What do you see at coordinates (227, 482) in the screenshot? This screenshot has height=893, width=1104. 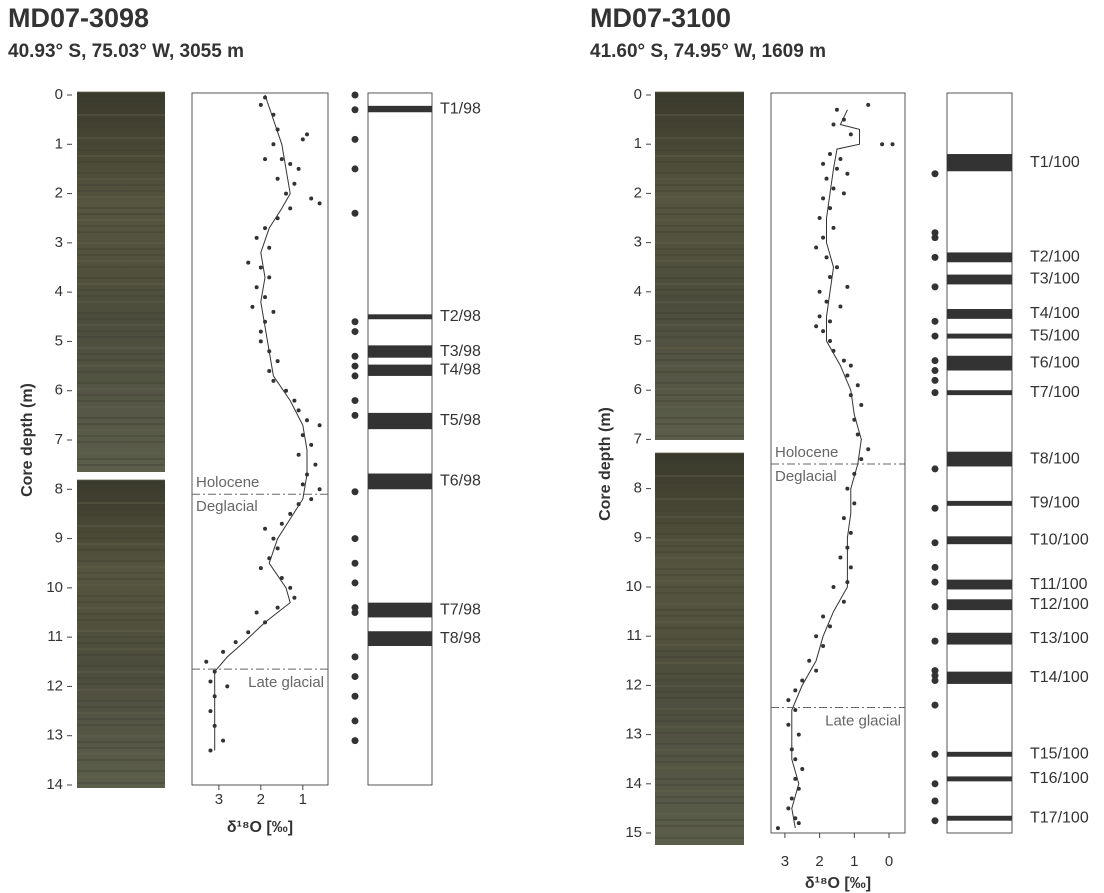 I see `boundary-label: Holocene` at bounding box center [227, 482].